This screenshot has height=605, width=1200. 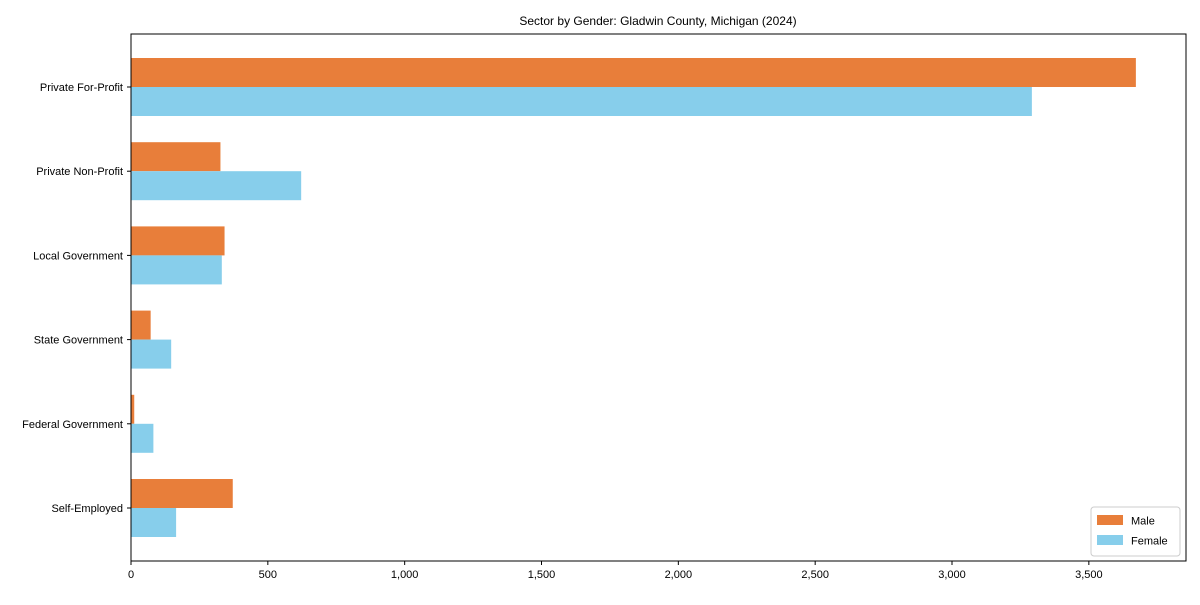 What do you see at coordinates (176, 157) in the screenshot?
I see `bar-male-private-non-profit` at bounding box center [176, 157].